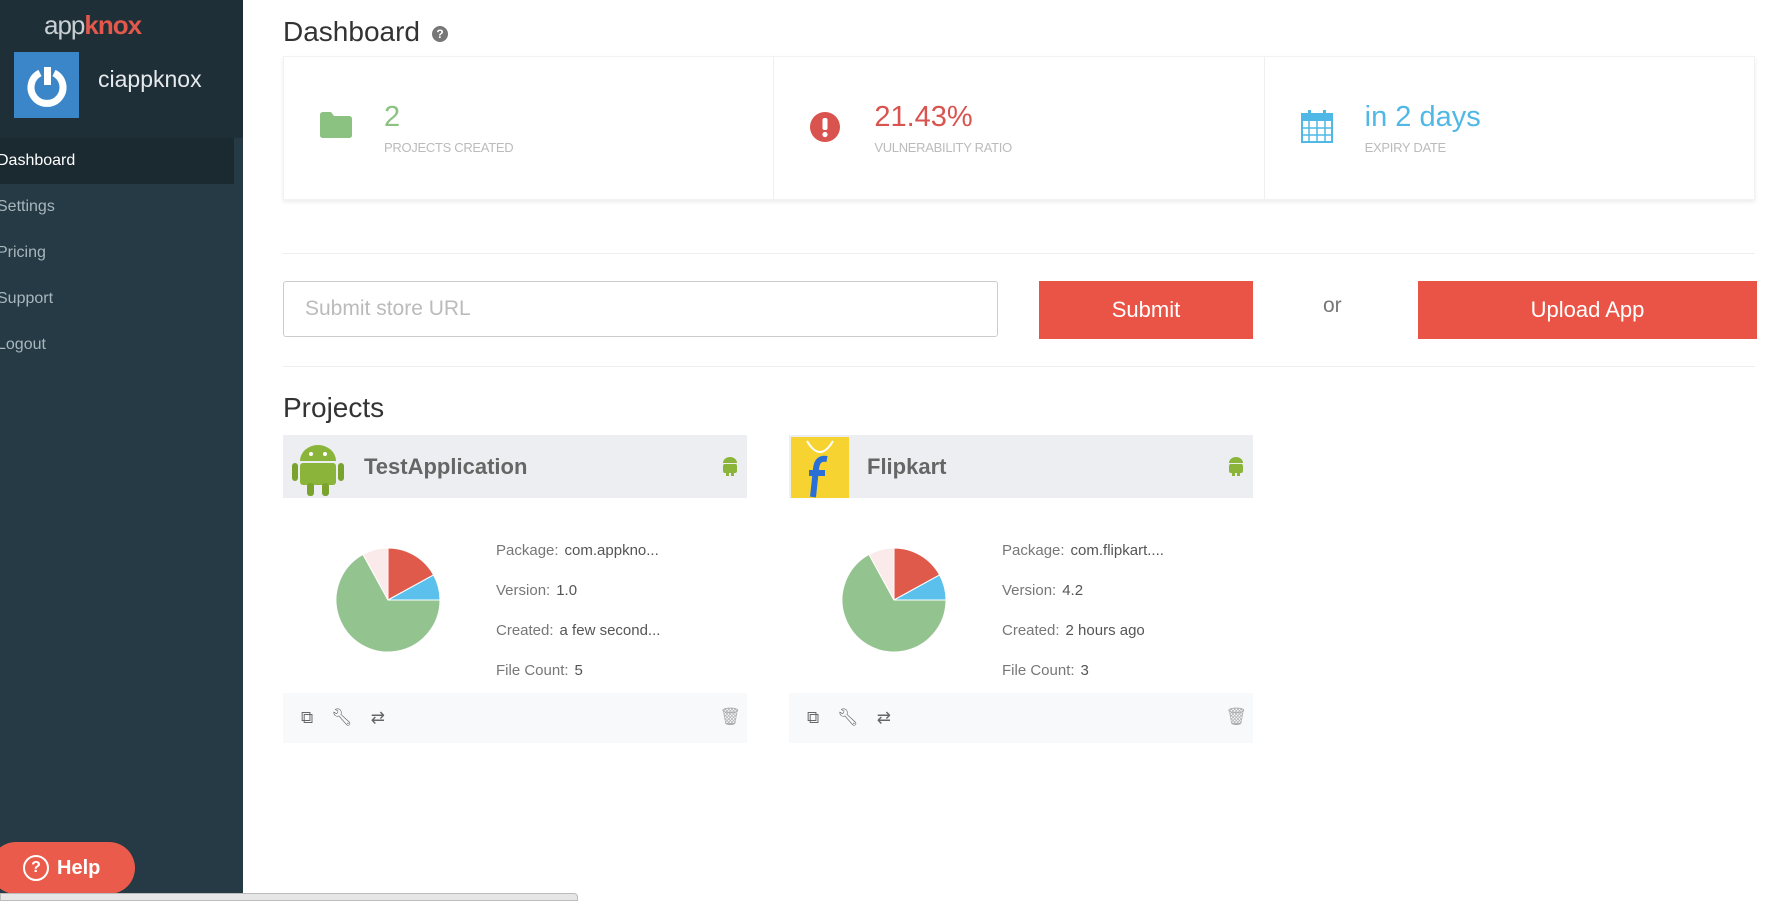  I want to click on upload-app-button: Upload App, so click(1587, 310).